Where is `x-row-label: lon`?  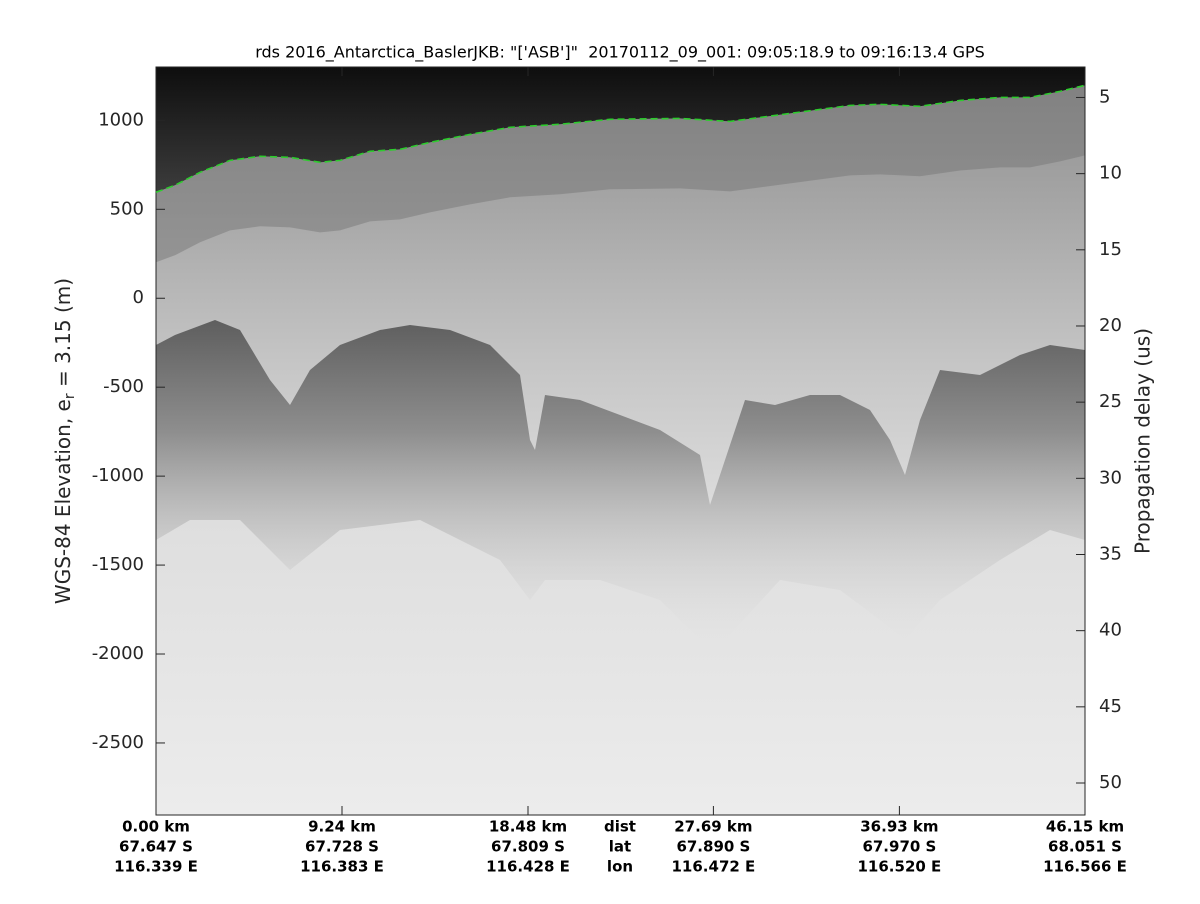
x-row-label: lon is located at coordinates (620, 867).